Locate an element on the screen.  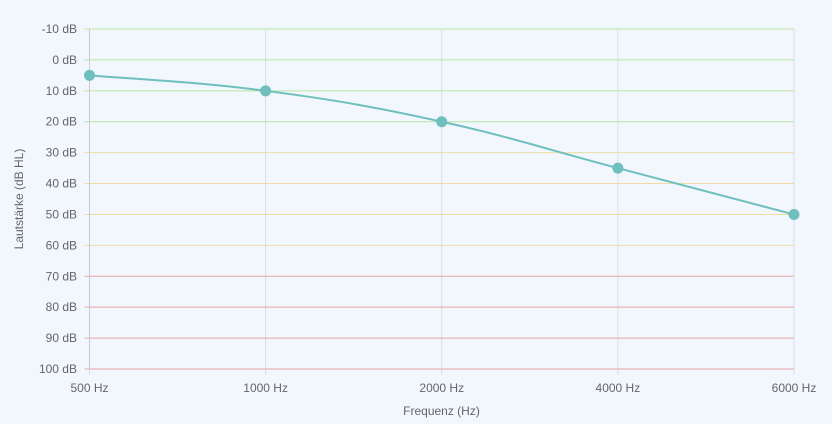
y-tick-label: 40 dB is located at coordinates (61, 184).